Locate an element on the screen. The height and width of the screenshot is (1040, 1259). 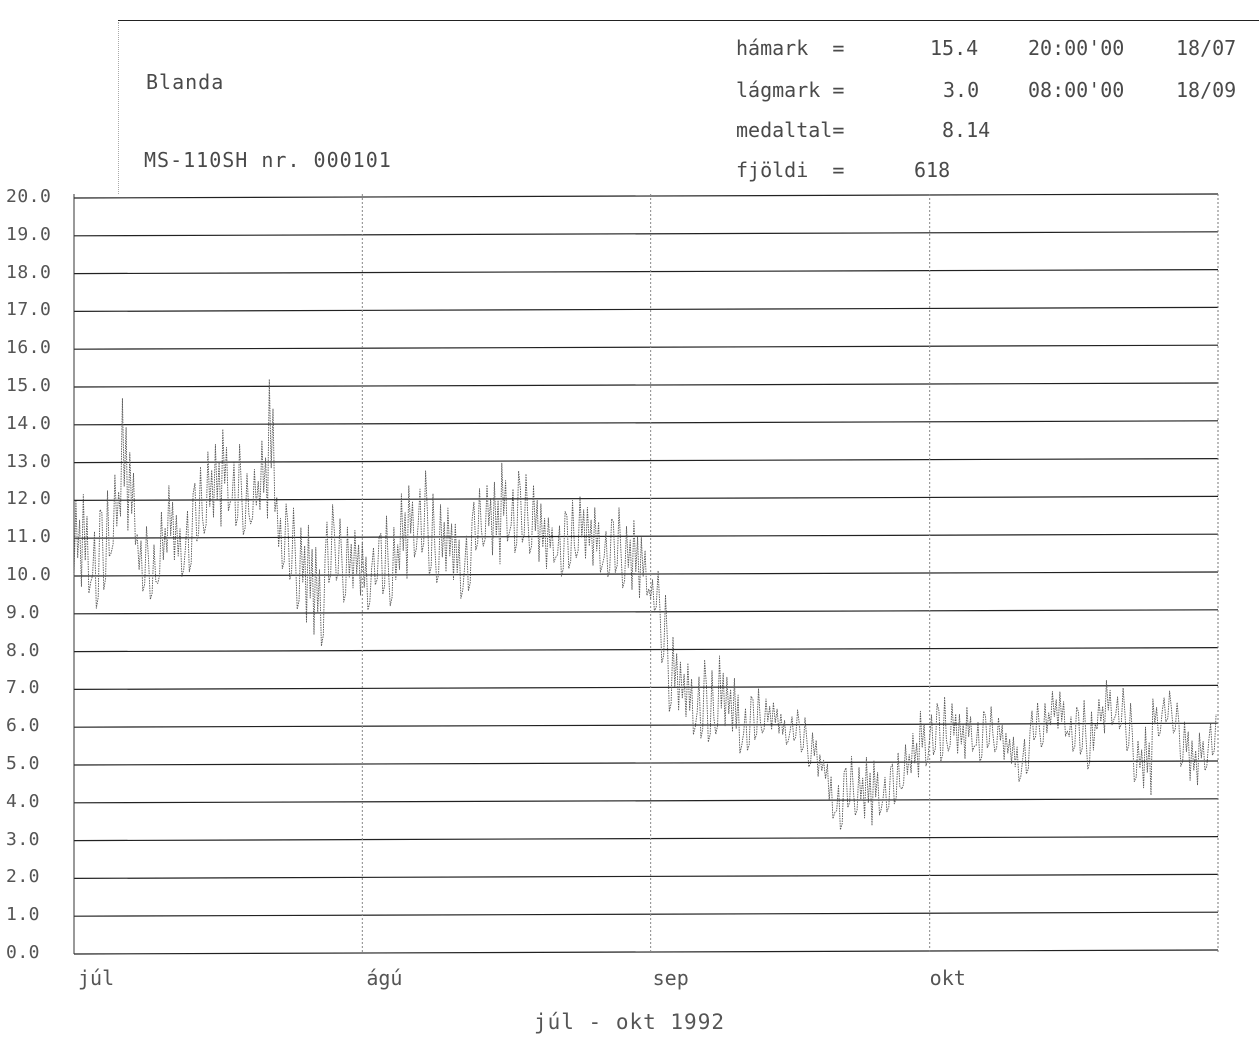
stat-date-min: 18/09 is located at coordinates (1206, 90).